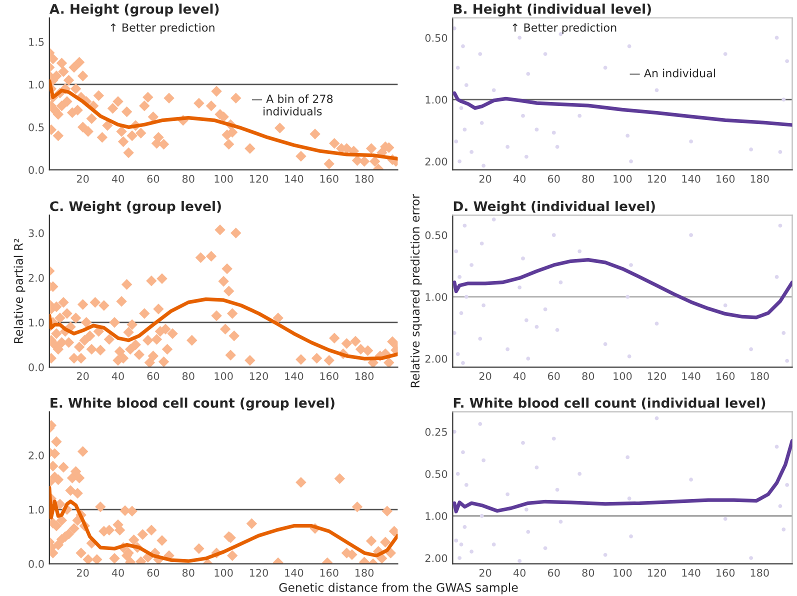 Image resolution: width=797 pixels, height=596 pixels. Describe the element at coordinates (436, 432) in the screenshot. I see `y-tick-label: 0.25` at that location.